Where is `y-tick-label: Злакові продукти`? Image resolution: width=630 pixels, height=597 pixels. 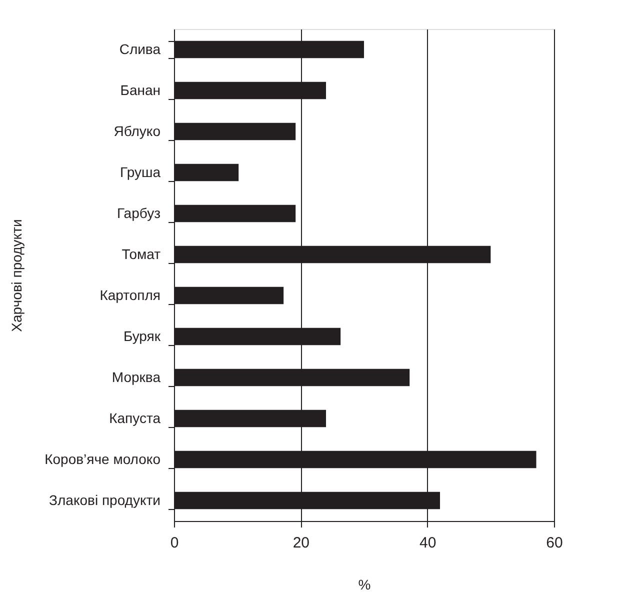 y-tick-label: Злакові продукти is located at coordinates (104, 500).